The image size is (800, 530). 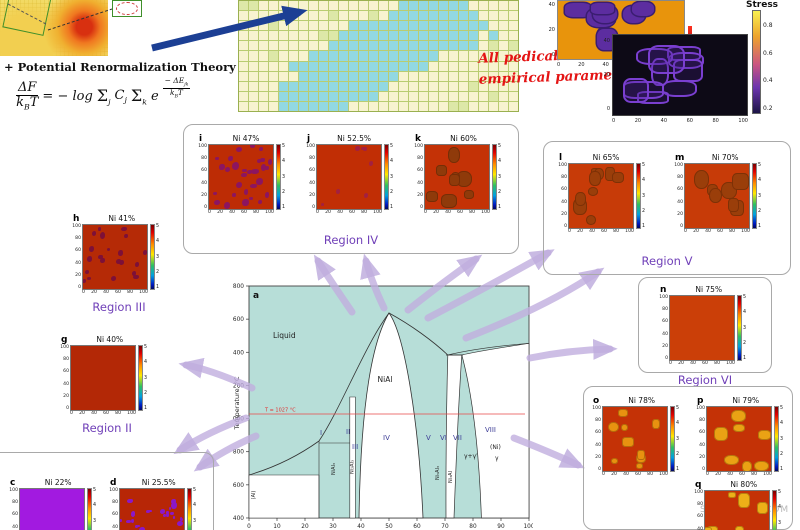 I want to click on svg-text: 1600, so click(x=238, y=320).